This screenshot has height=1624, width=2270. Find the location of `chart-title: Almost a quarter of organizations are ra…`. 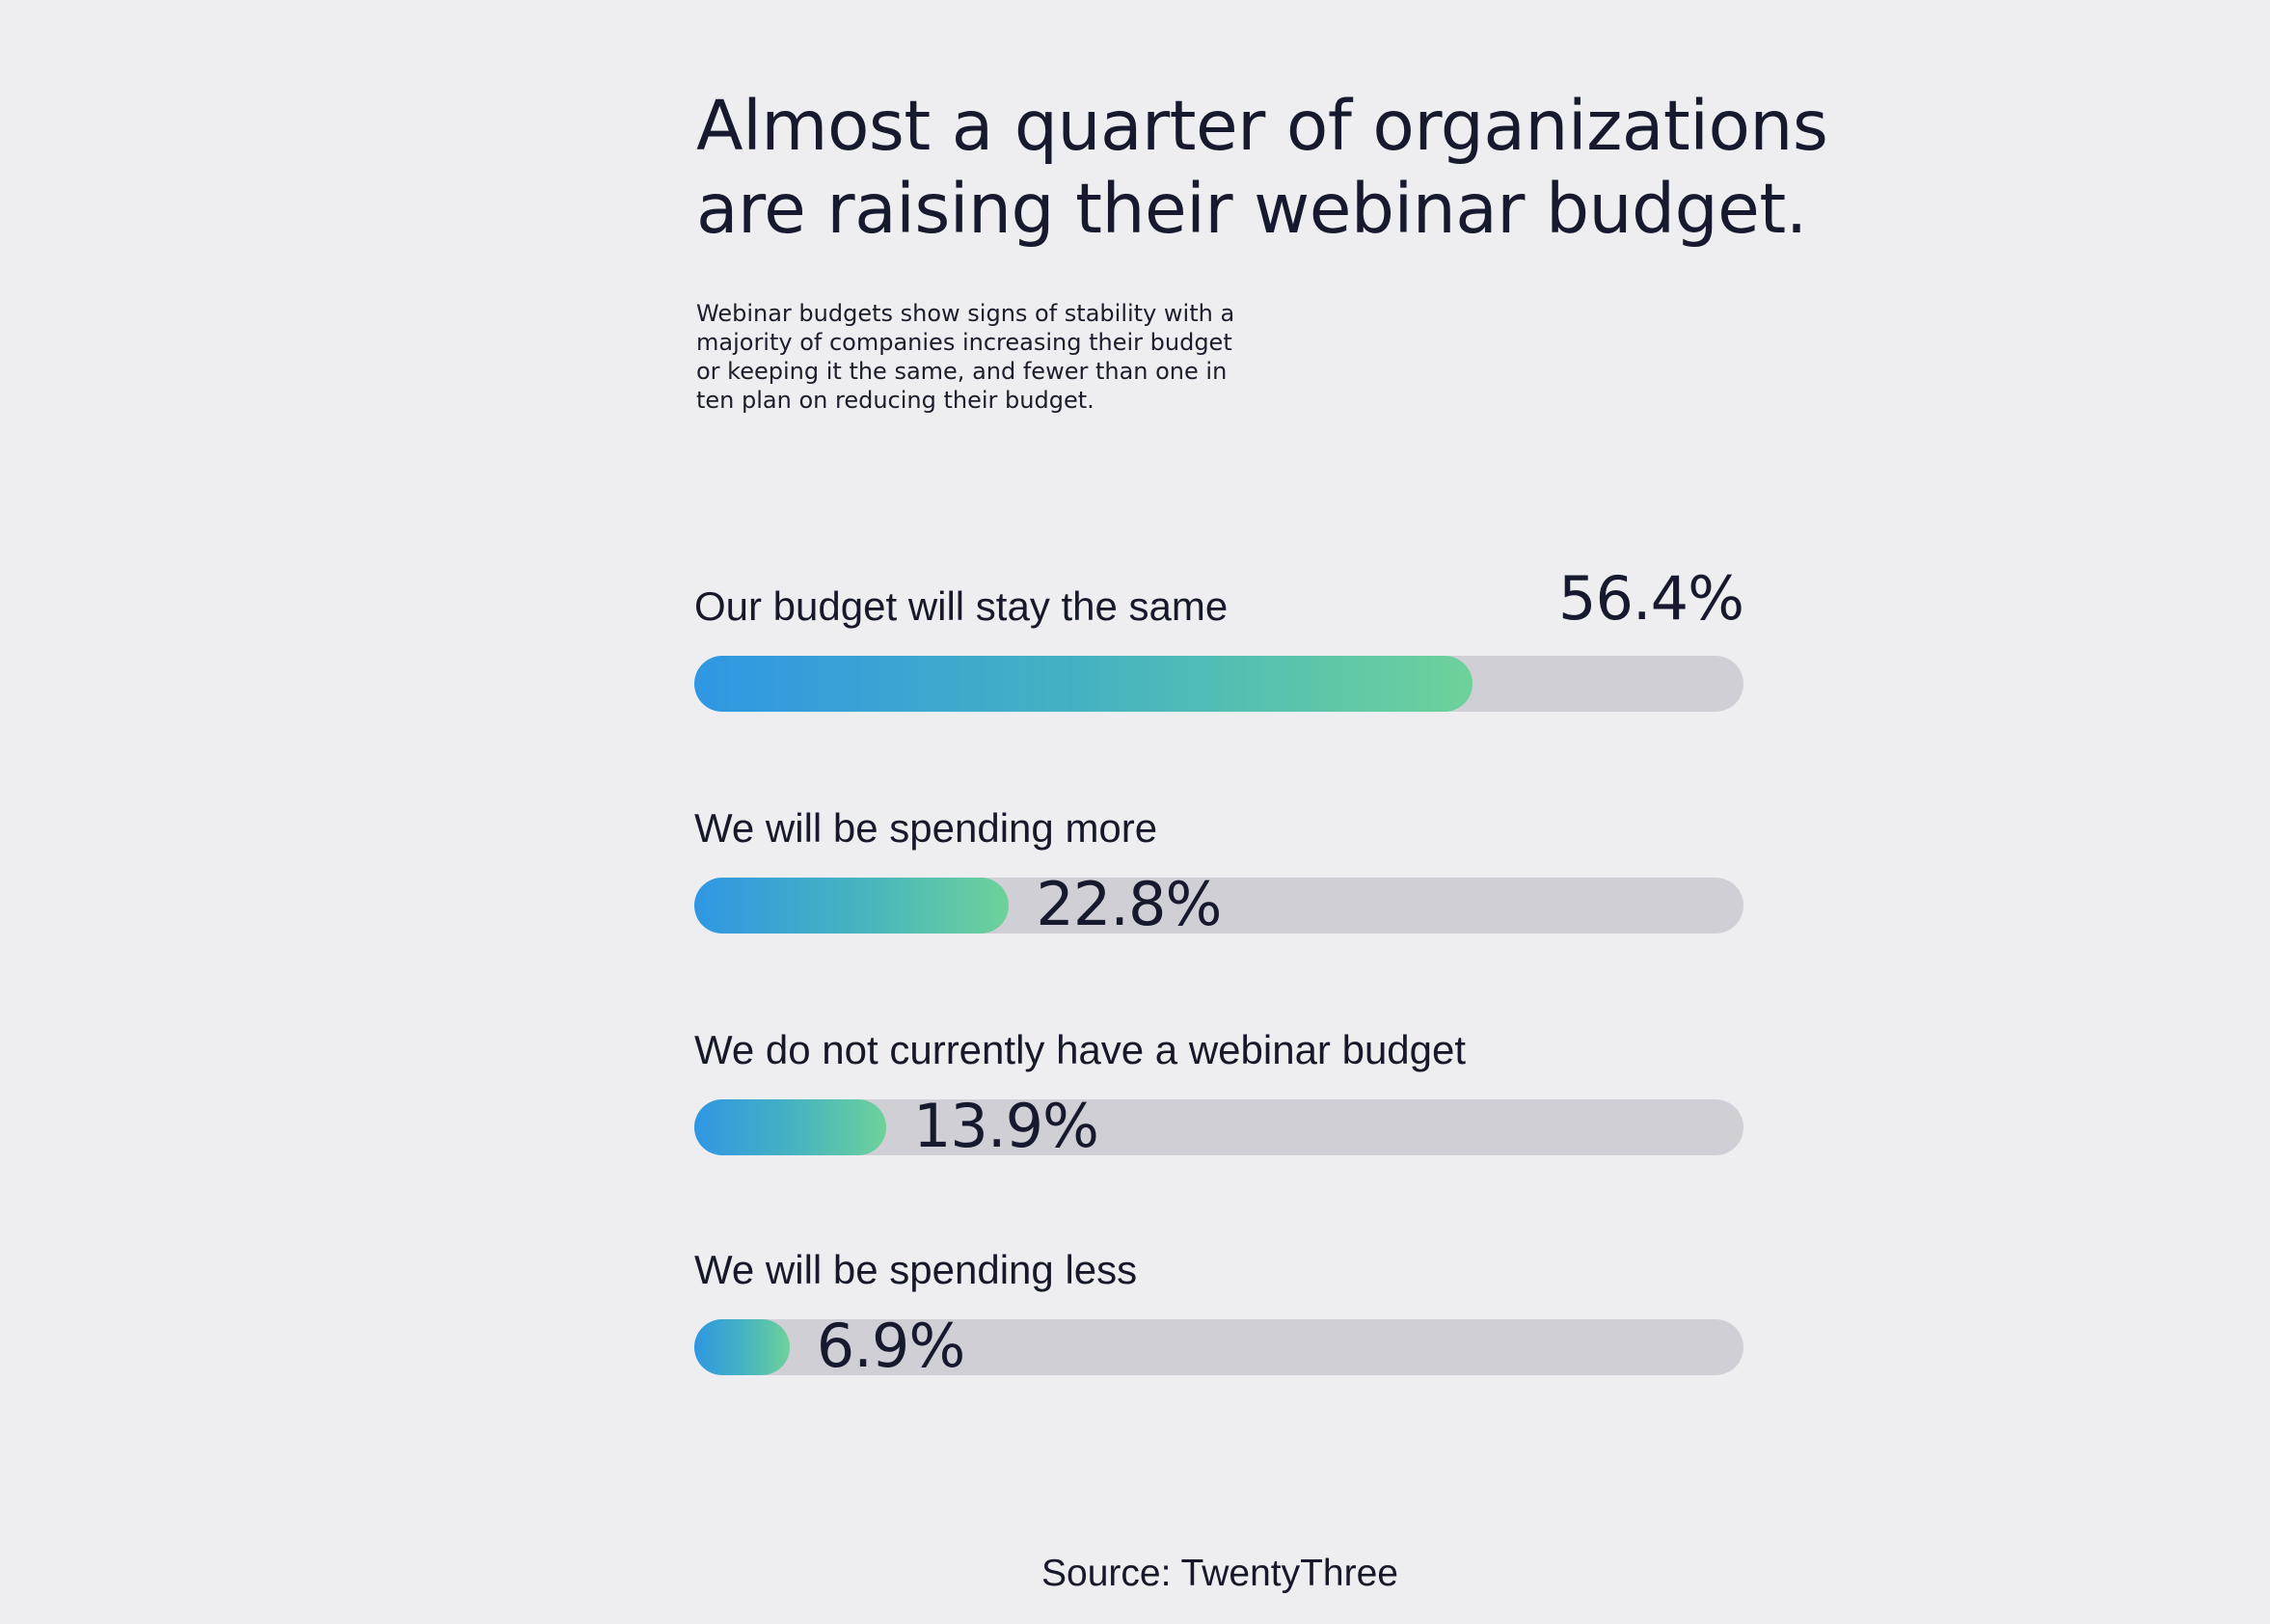

chart-title: Almost a quarter of organizations are ra… is located at coordinates (1262, 167).